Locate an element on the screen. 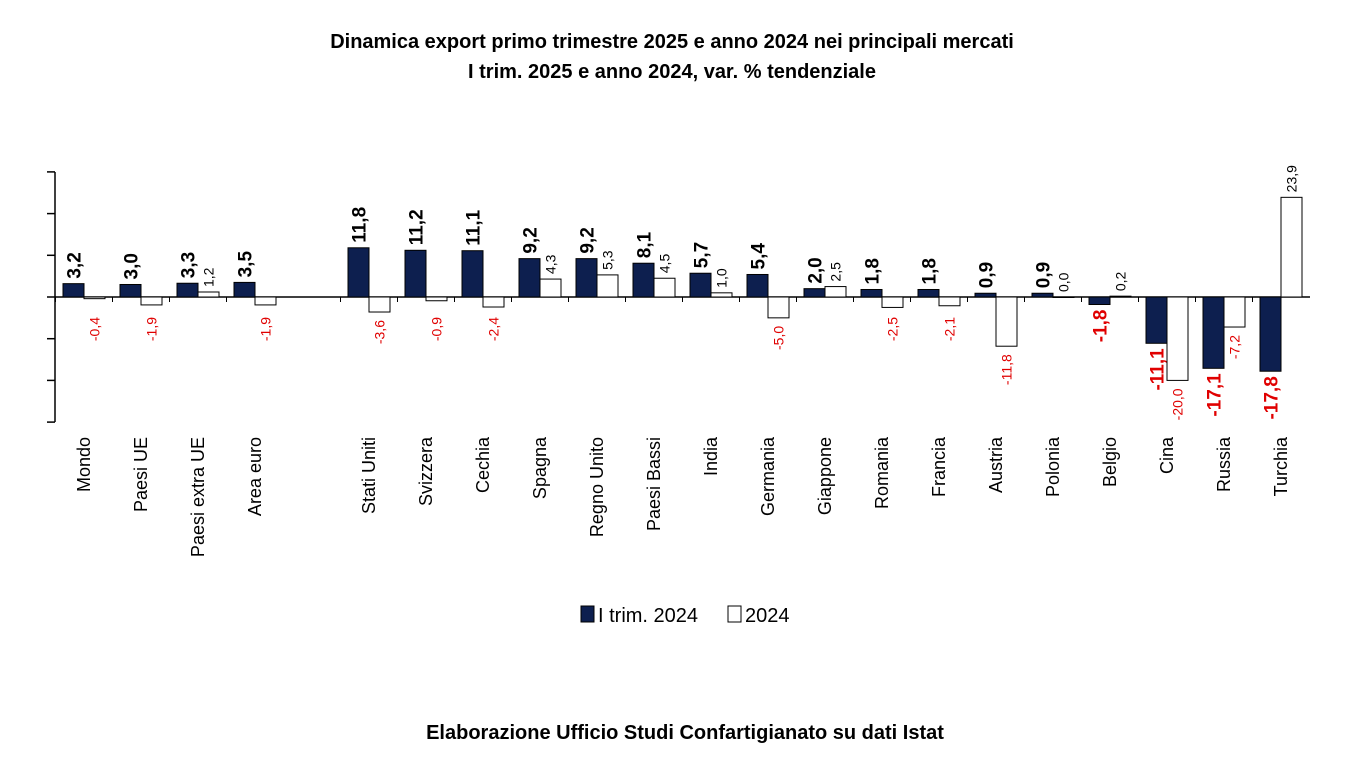  data-label-series-2-10: 1,0 is located at coordinates (722, 278).